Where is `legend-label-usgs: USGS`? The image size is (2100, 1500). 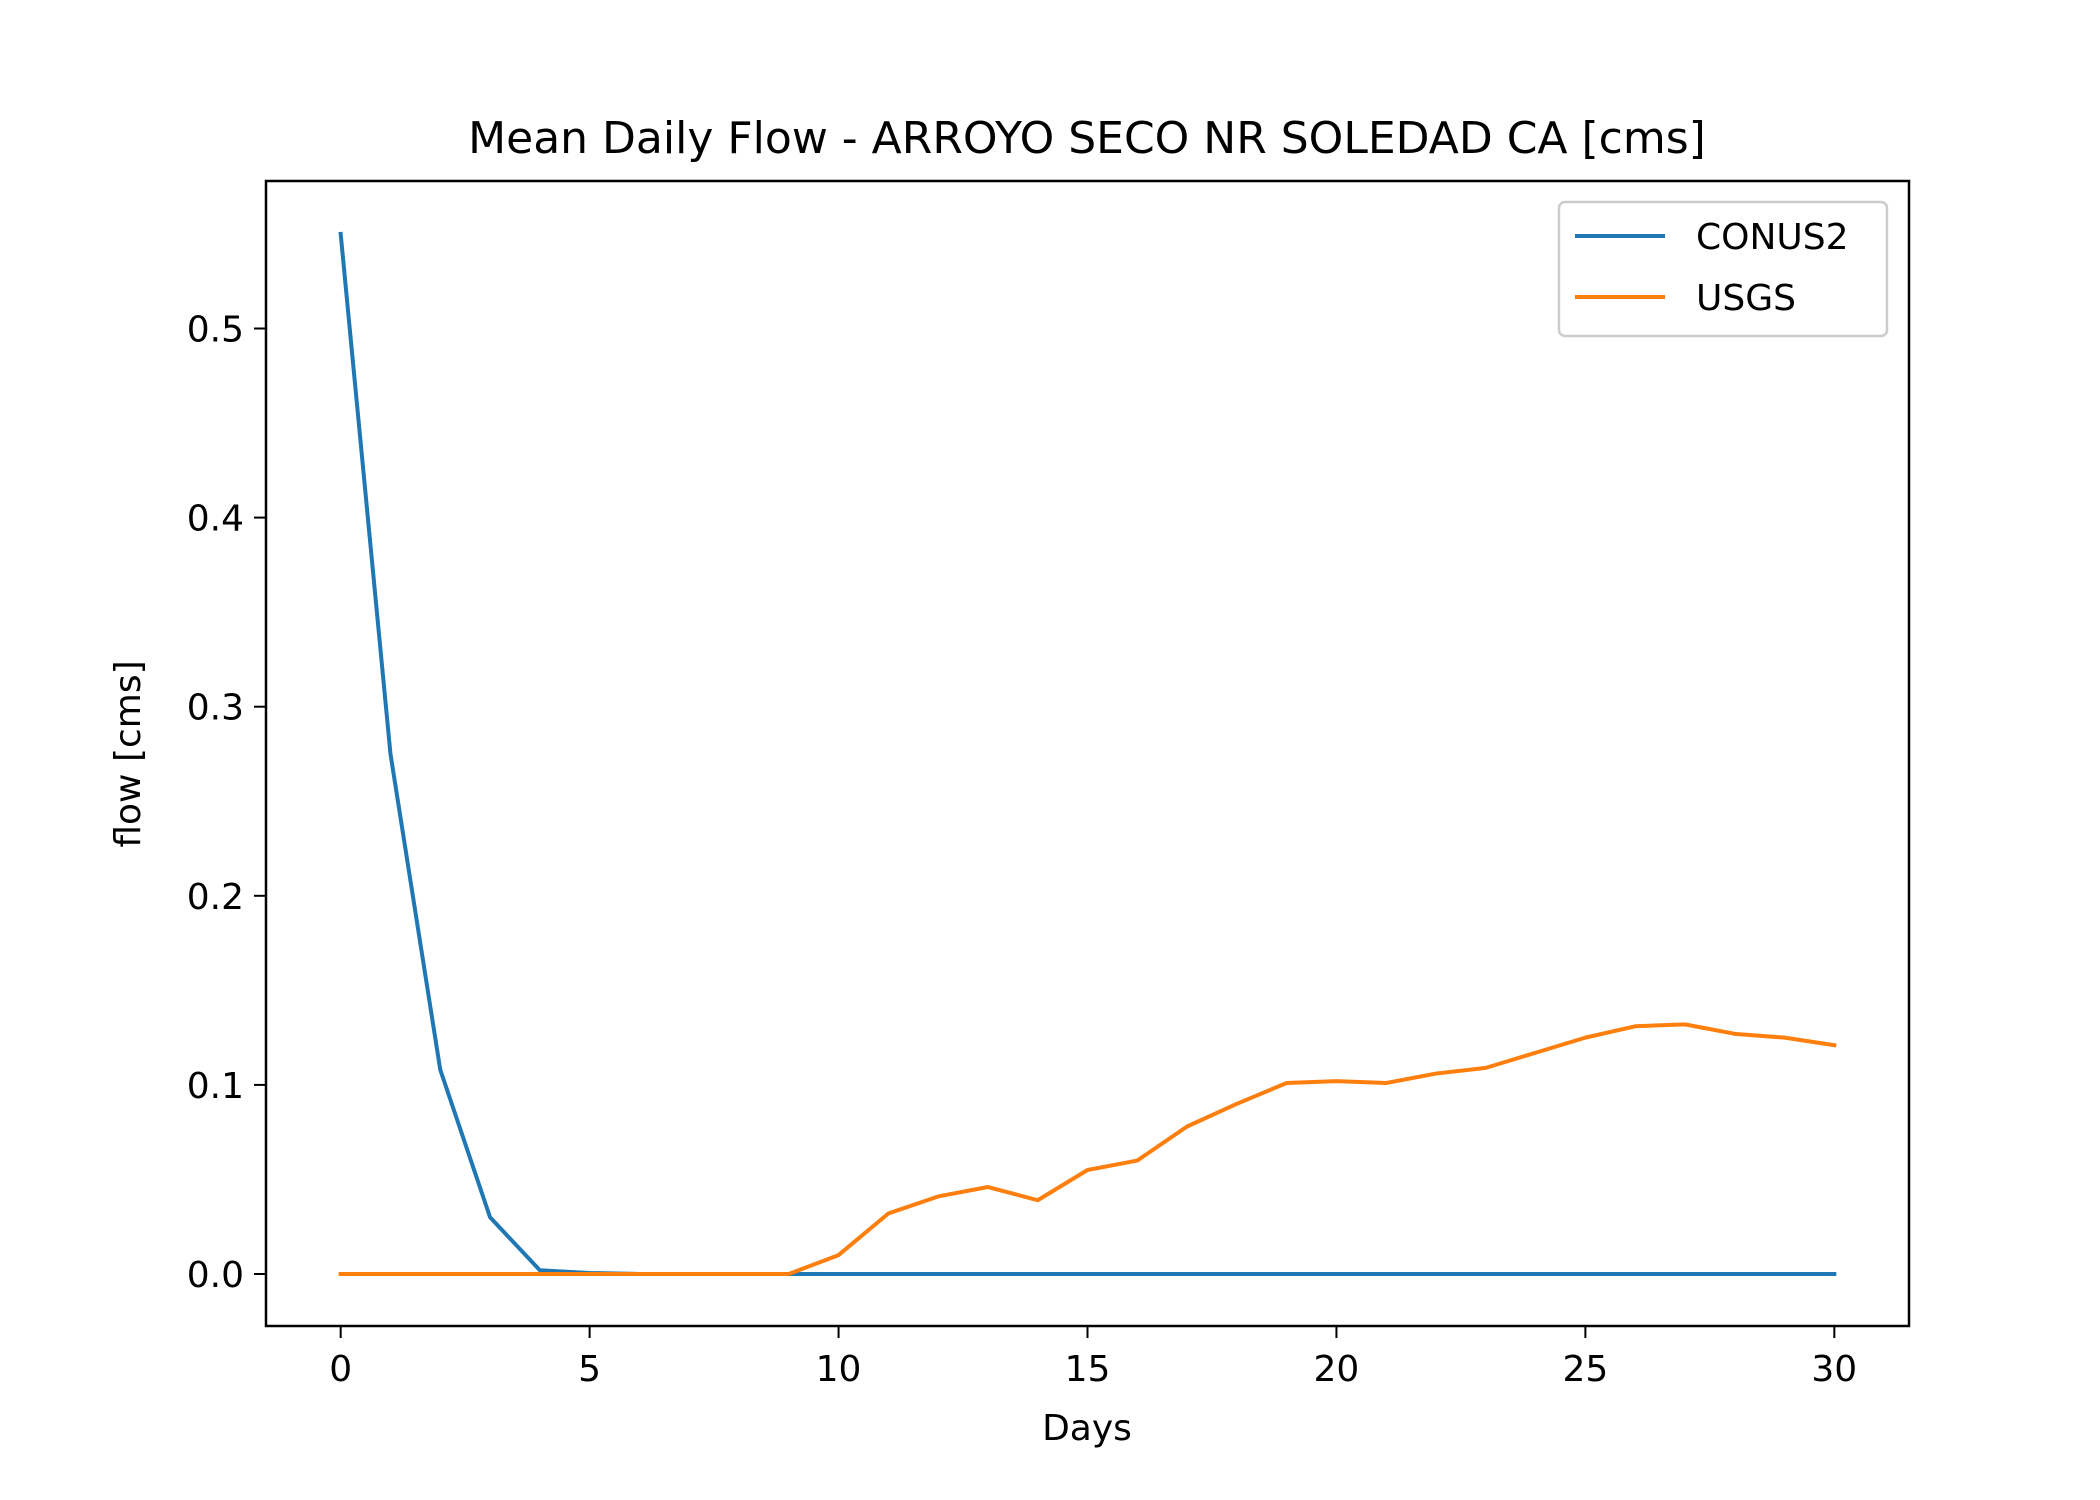 legend-label-usgs: USGS is located at coordinates (1746, 298).